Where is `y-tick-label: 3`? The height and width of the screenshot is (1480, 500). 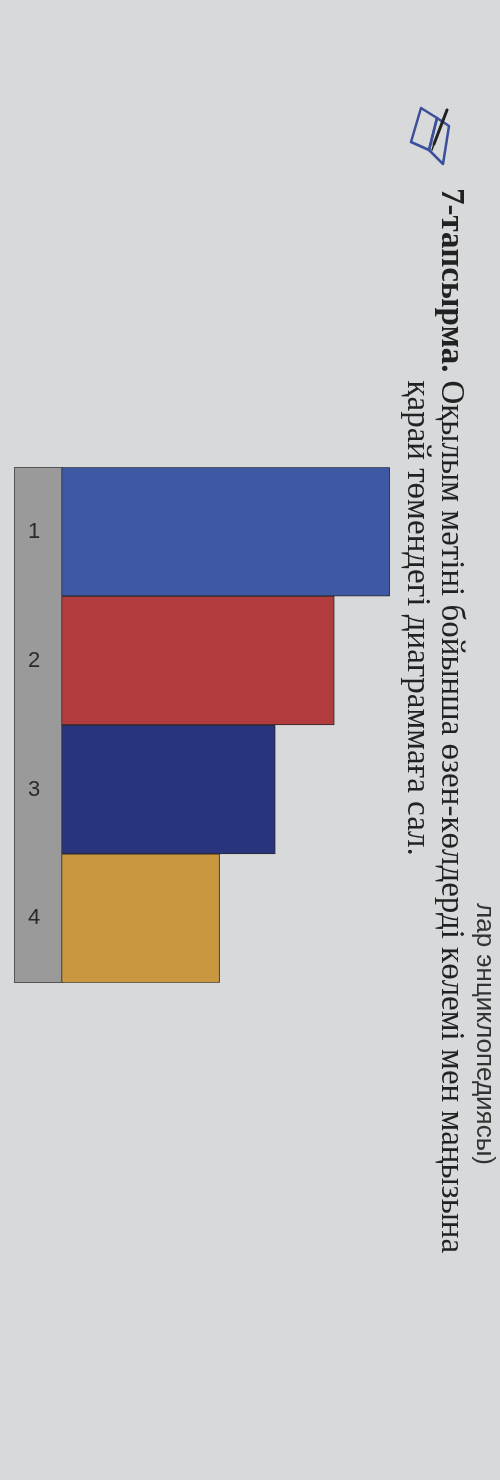
y-tick-label: 3 is located at coordinates (34, 788).